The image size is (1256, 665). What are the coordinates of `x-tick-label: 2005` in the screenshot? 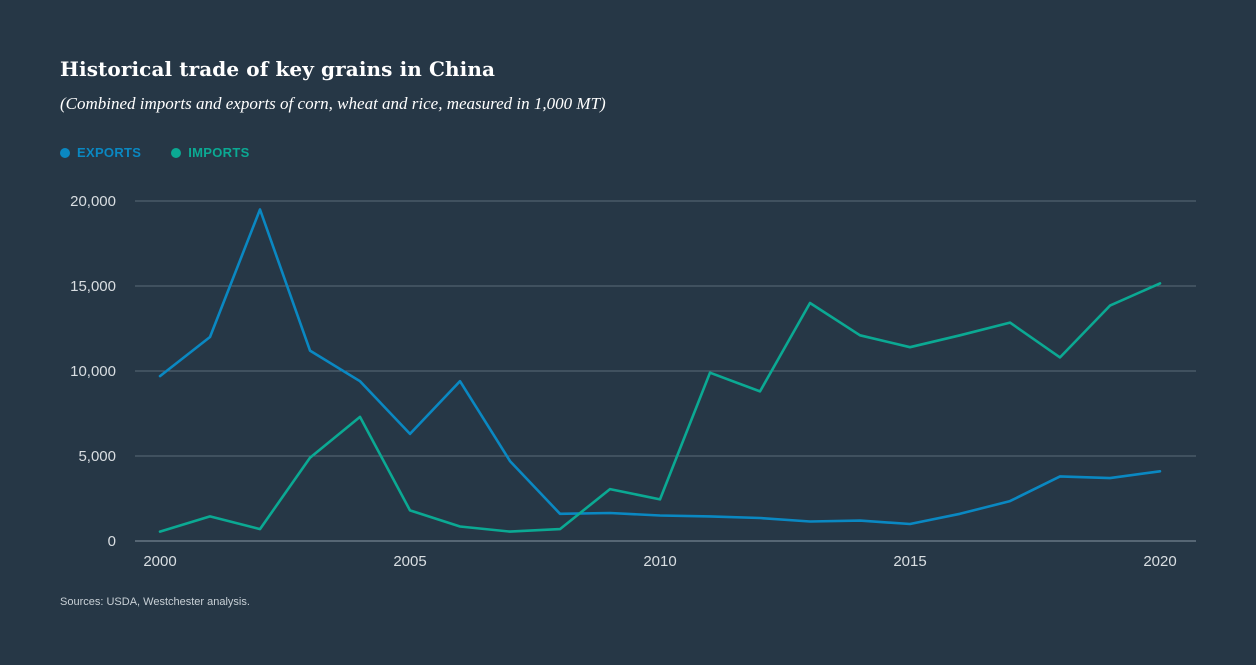 It's located at (409, 561).